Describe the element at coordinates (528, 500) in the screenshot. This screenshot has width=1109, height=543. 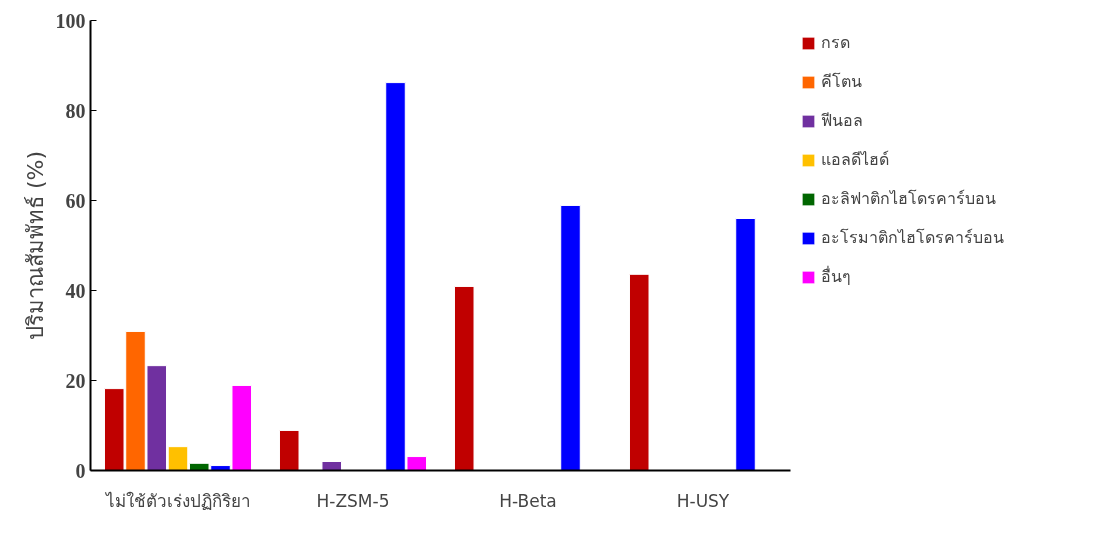
I see `x-tick-label: H-Beta` at that location.